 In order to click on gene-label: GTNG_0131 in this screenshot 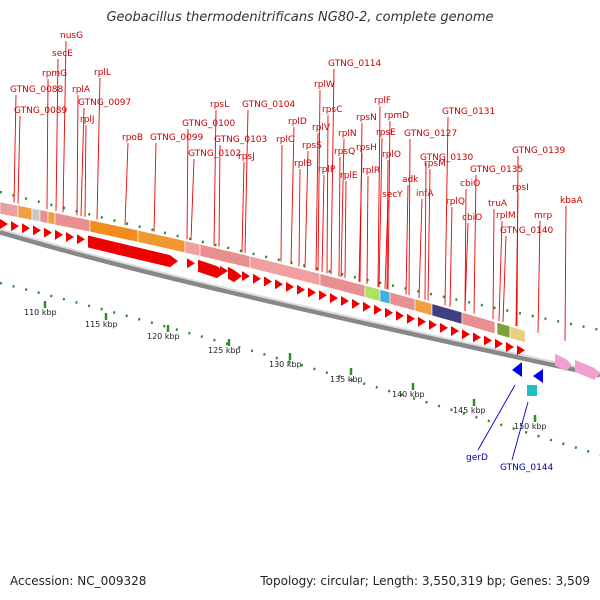, I will do `click(468, 112)`.